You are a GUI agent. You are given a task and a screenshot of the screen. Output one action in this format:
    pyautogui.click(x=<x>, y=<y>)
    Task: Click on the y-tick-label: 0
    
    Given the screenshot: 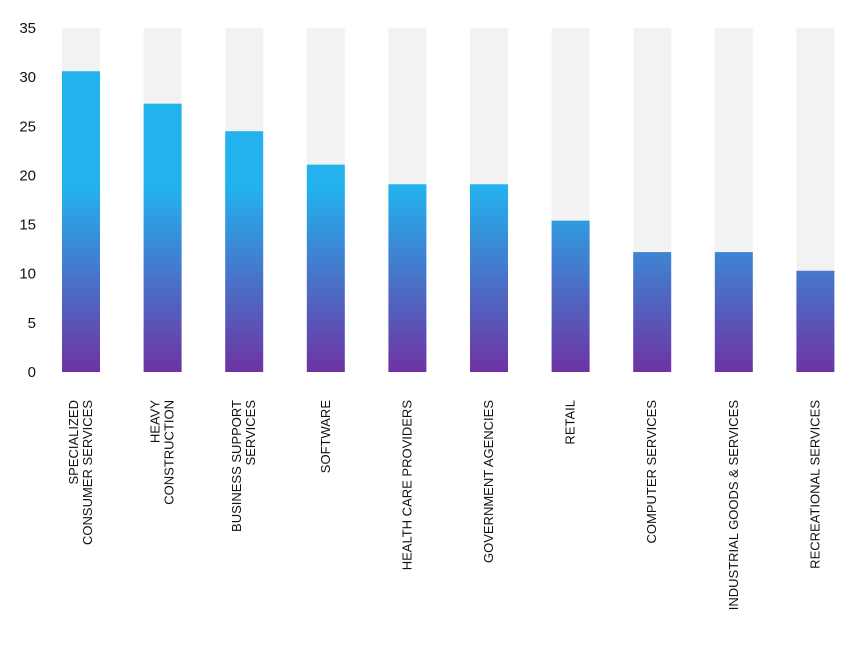 What is the action you would take?
    pyautogui.click(x=32, y=372)
    